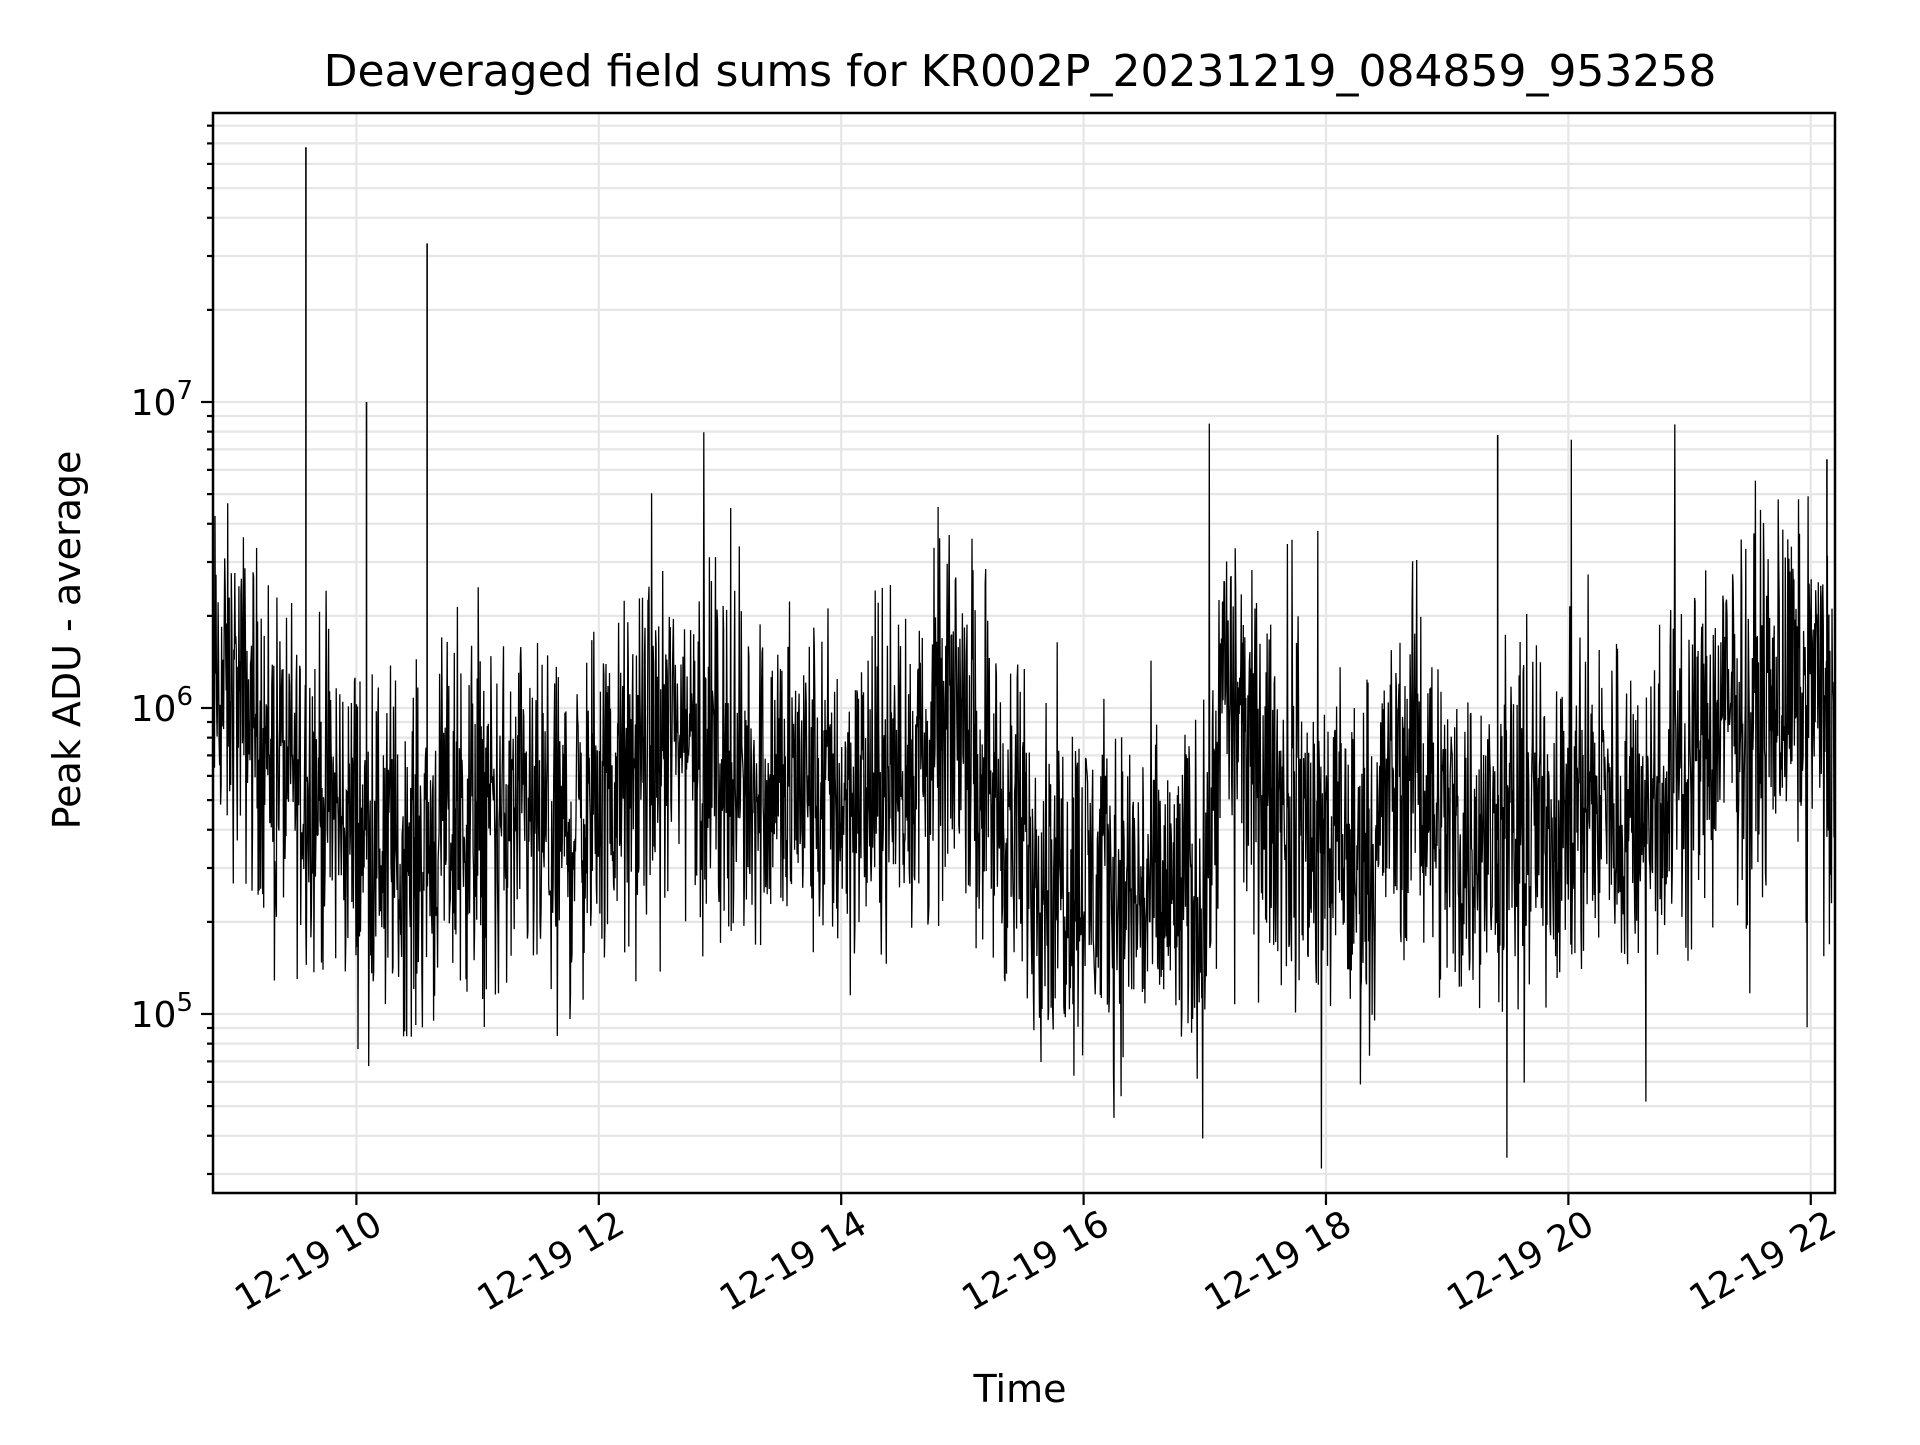  I want to click on y-tick-label: 10⁶, so click(162, 706).